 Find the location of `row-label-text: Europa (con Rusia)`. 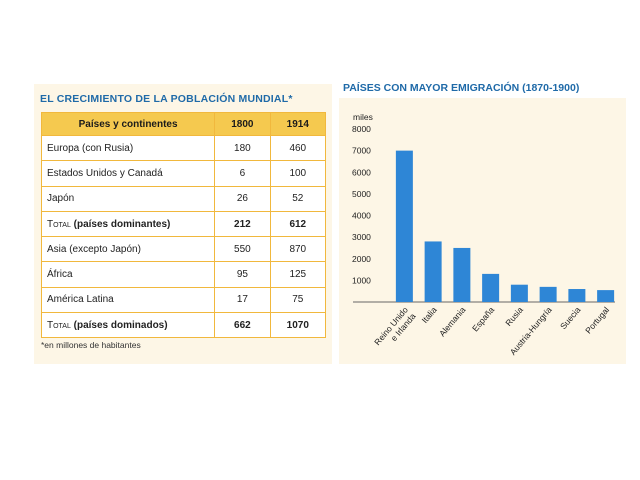

row-label-text: Europa (con Rusia) is located at coordinates (90, 148).